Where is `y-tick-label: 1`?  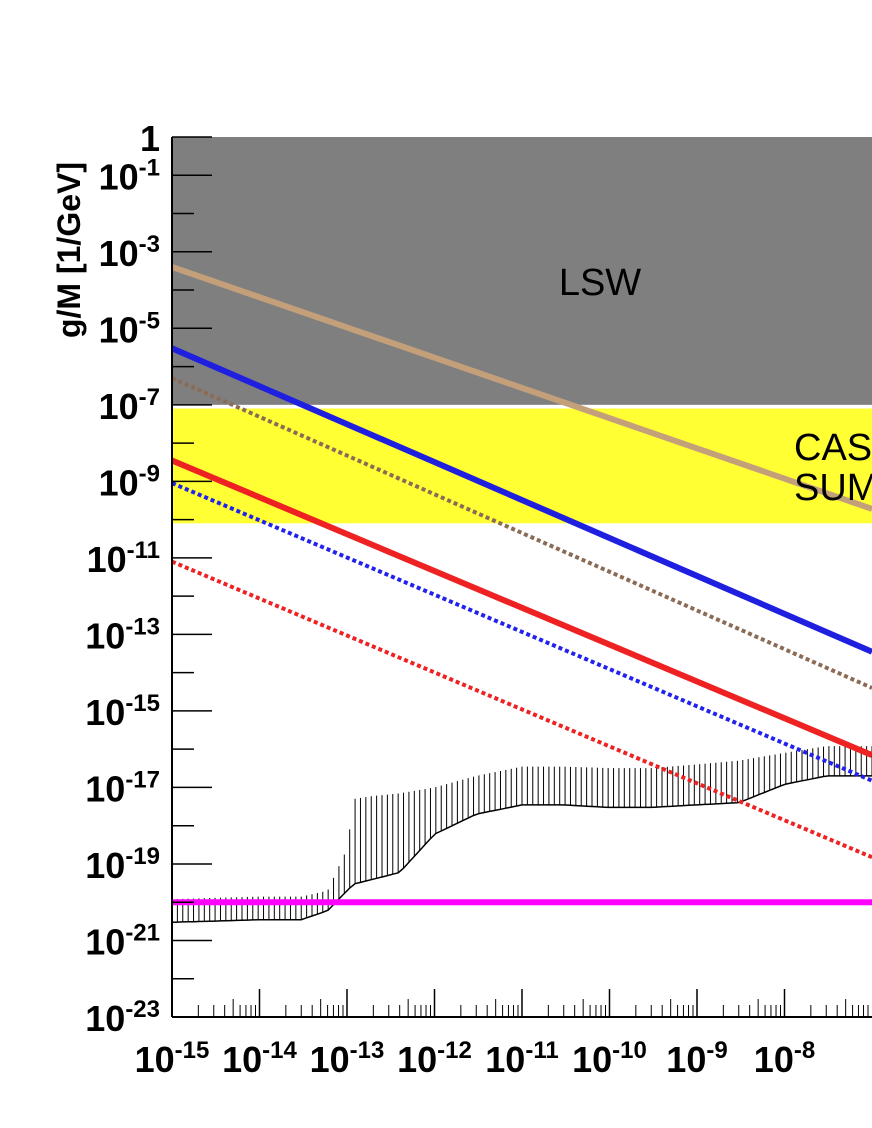 y-tick-label: 1 is located at coordinates (150, 138).